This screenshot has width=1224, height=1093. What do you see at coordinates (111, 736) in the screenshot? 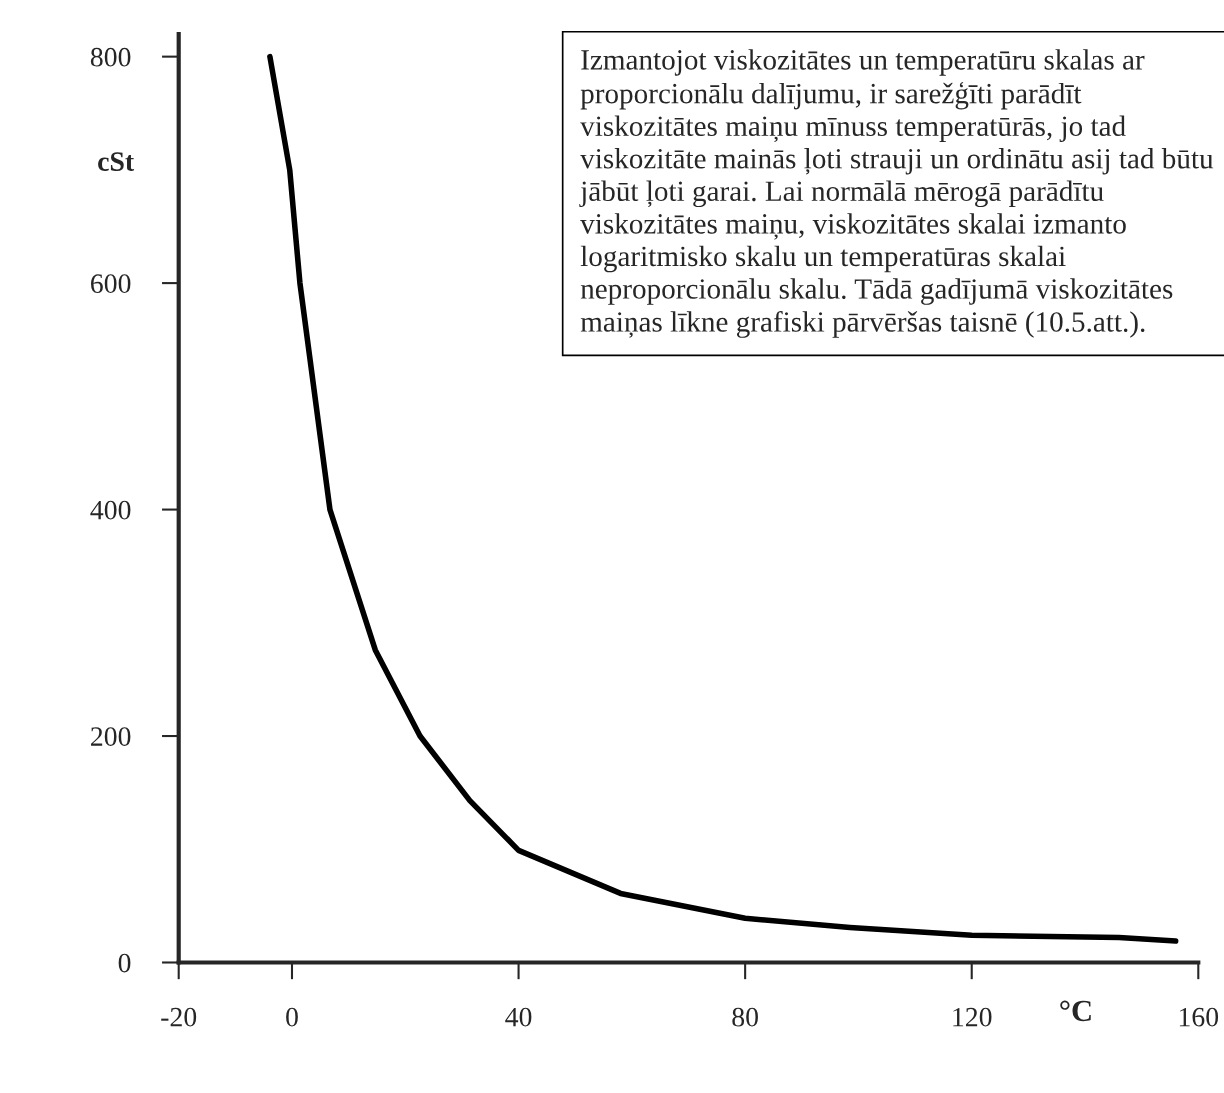
I see `y-tick-label: 200` at bounding box center [111, 736].